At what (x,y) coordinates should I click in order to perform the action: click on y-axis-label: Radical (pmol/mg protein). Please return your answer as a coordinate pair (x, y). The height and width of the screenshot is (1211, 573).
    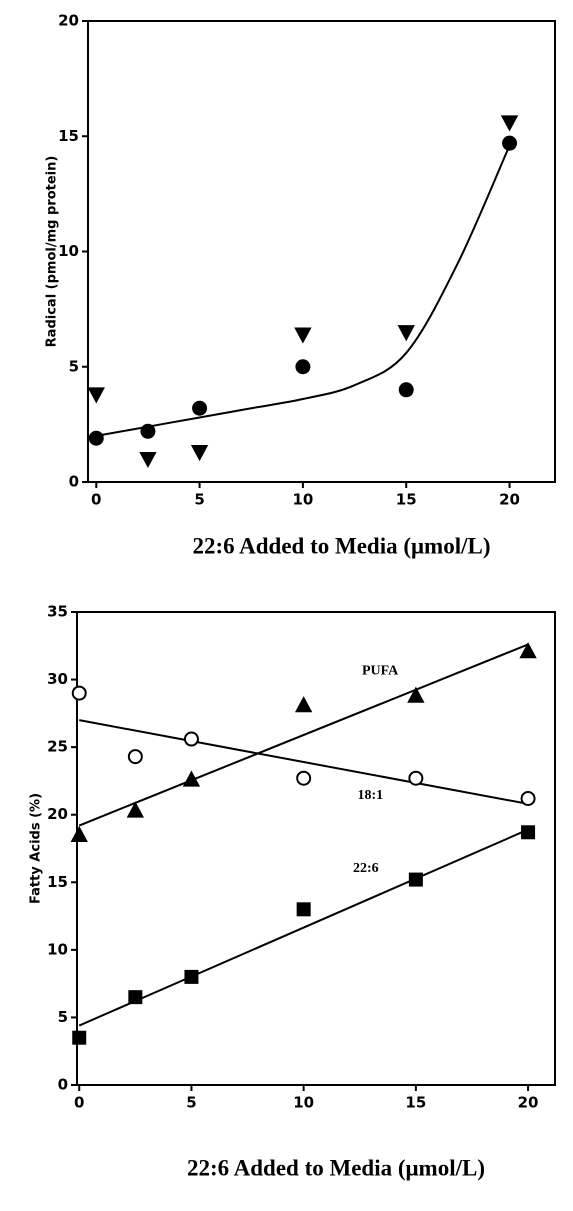
    Looking at the image, I should click on (52, 252).